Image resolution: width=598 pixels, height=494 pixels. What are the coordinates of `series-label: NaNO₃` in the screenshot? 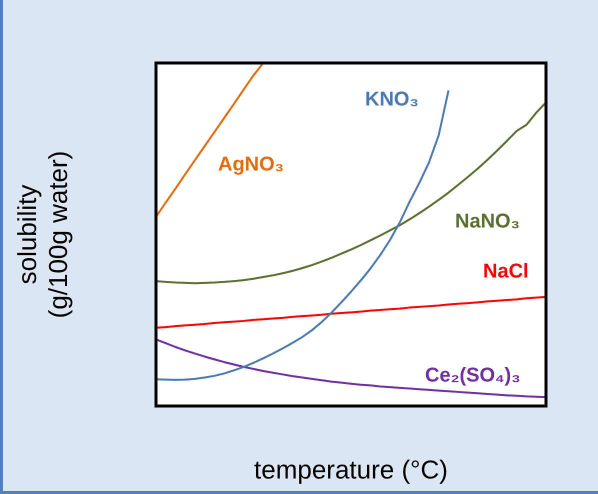 It's located at (487, 221).